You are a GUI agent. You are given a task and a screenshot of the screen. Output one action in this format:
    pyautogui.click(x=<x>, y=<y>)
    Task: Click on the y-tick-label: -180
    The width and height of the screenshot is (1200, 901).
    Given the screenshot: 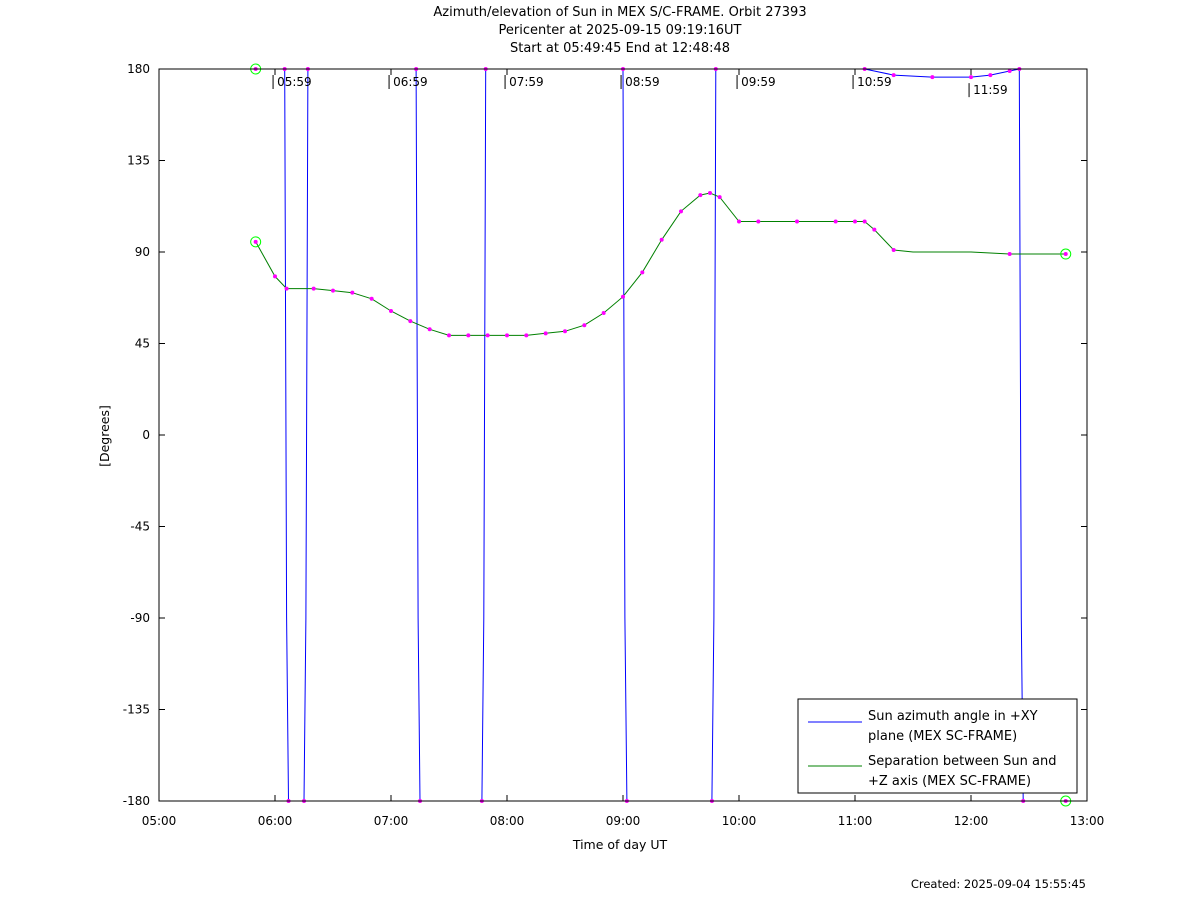 What is the action you would take?
    pyautogui.click(x=136, y=801)
    